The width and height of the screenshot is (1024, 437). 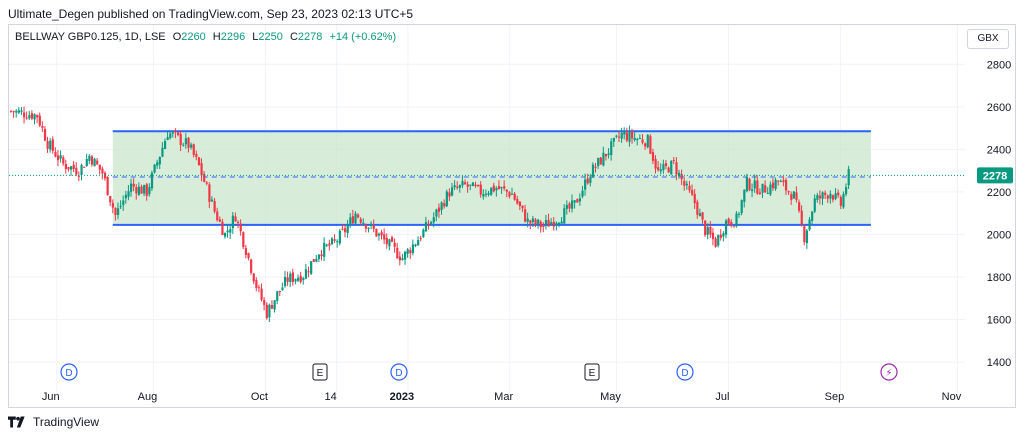 I want to click on time-tick-label: 2023, so click(x=402, y=397).